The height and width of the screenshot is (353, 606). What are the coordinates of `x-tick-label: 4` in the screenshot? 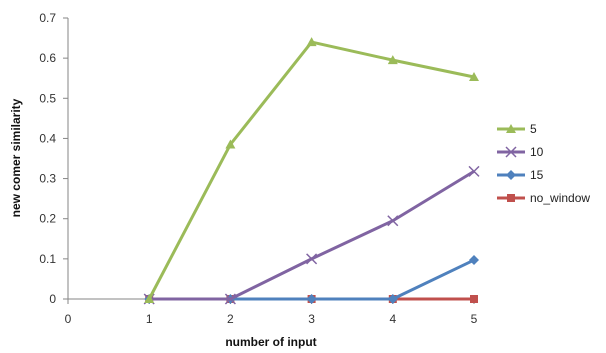 It's located at (392, 319).